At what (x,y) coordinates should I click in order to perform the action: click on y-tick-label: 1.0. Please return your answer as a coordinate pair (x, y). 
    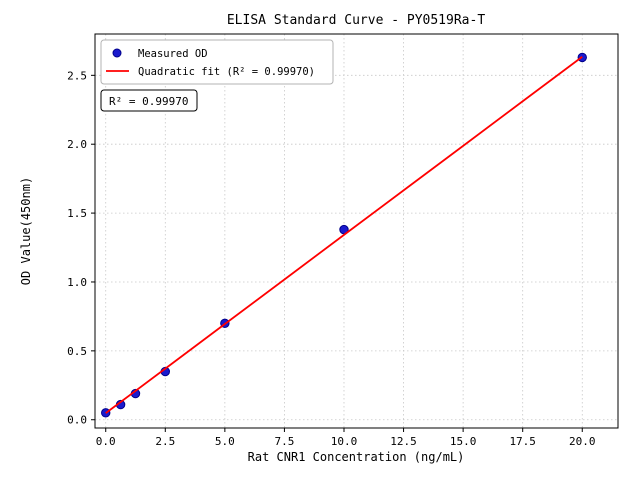
    Looking at the image, I should click on (77, 282).